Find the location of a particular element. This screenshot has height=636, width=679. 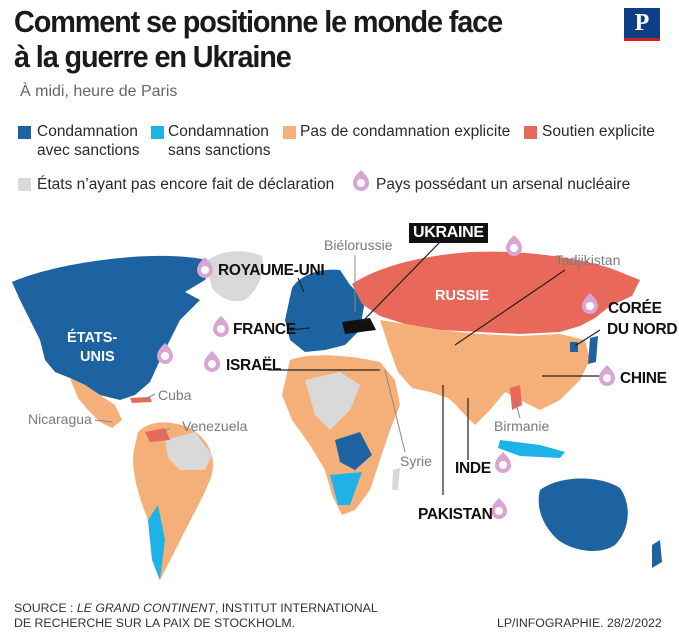

label-france: FRANCE is located at coordinates (264, 329).